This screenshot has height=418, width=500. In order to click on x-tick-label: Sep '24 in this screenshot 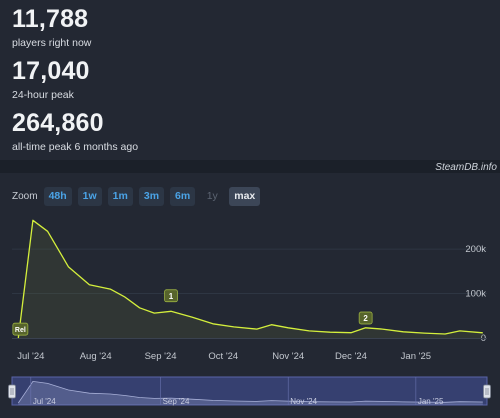, I will do `click(161, 356)`.